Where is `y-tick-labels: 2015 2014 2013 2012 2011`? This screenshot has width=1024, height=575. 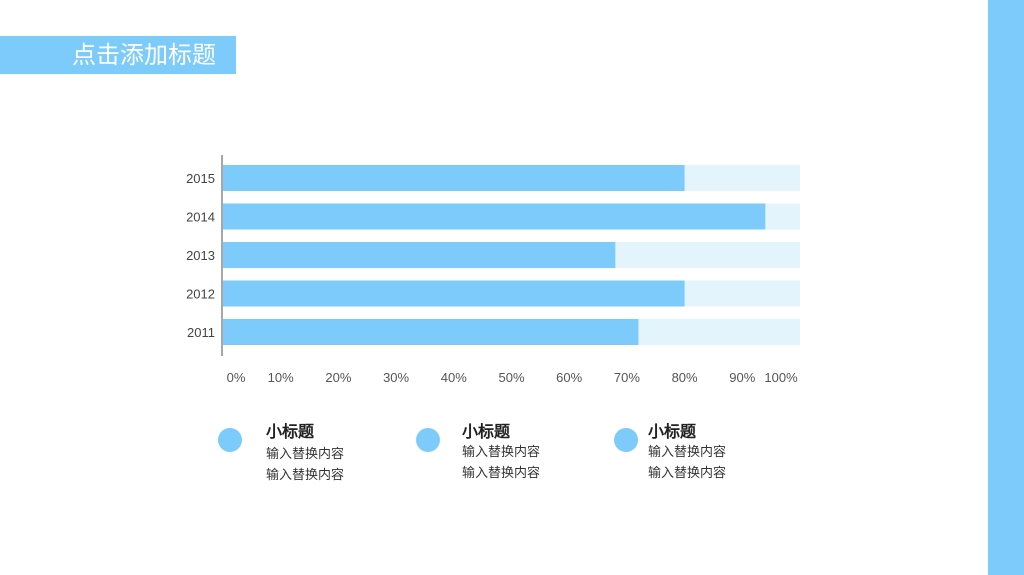
y-tick-labels: 2015 2014 2013 2012 2011 is located at coordinates (200, 255).